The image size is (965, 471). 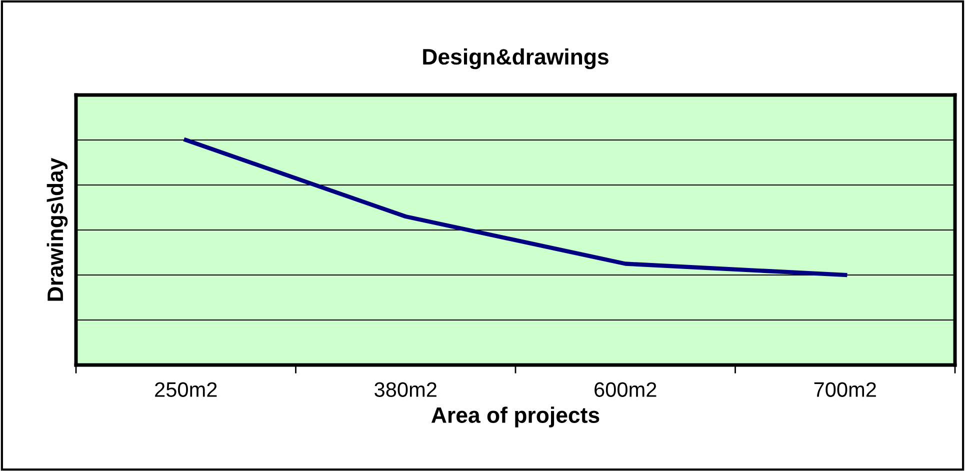 I want to click on x-tick-label: 600m2, so click(x=625, y=389).